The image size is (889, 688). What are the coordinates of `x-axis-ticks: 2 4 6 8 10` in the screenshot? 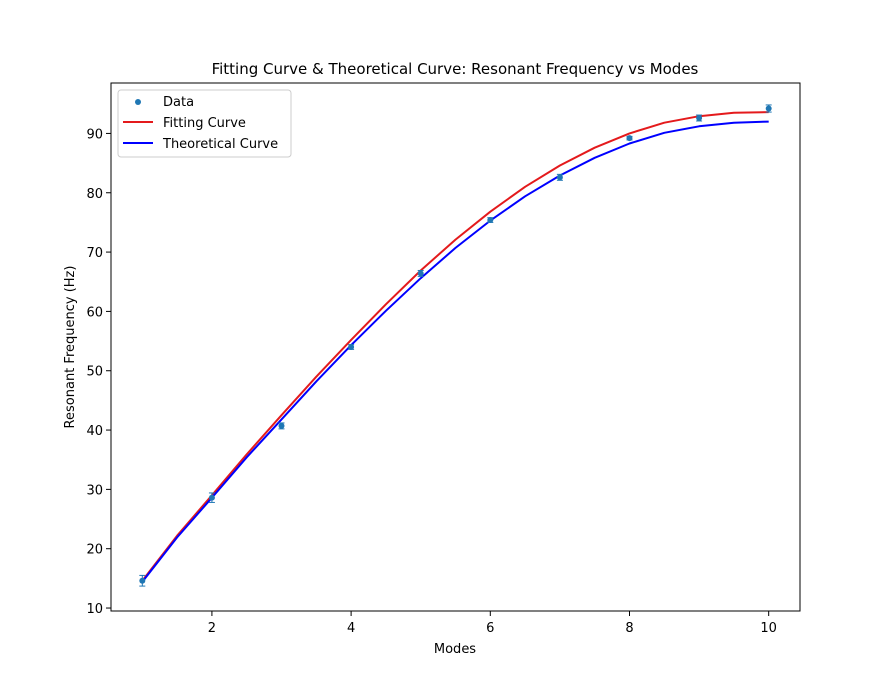 It's located at (492, 623).